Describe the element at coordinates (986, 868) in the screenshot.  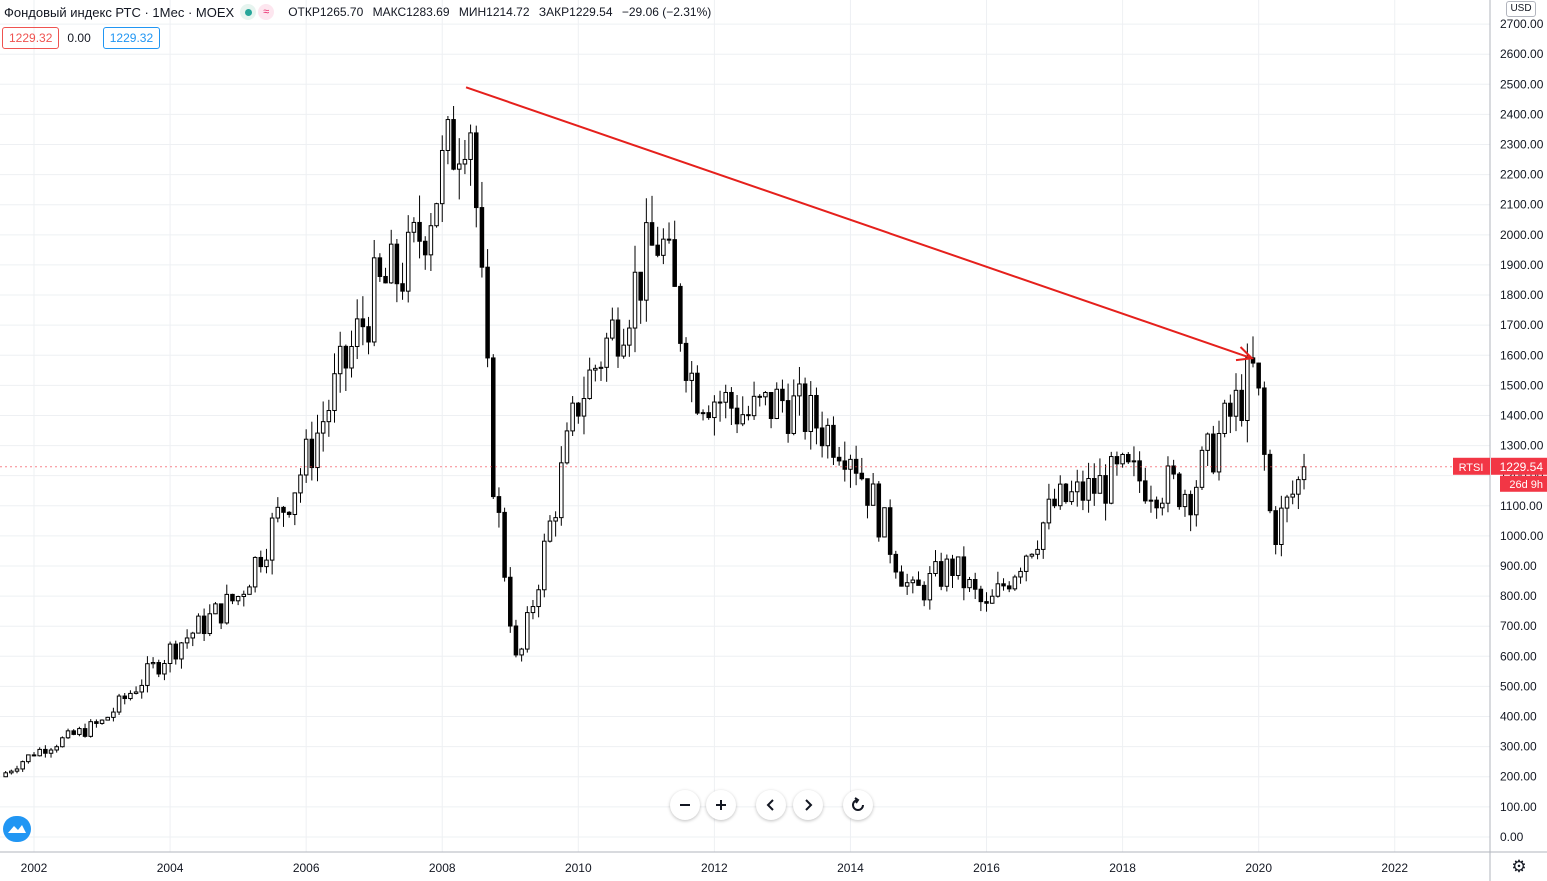
I see `x-tick-label: 2016` at that location.